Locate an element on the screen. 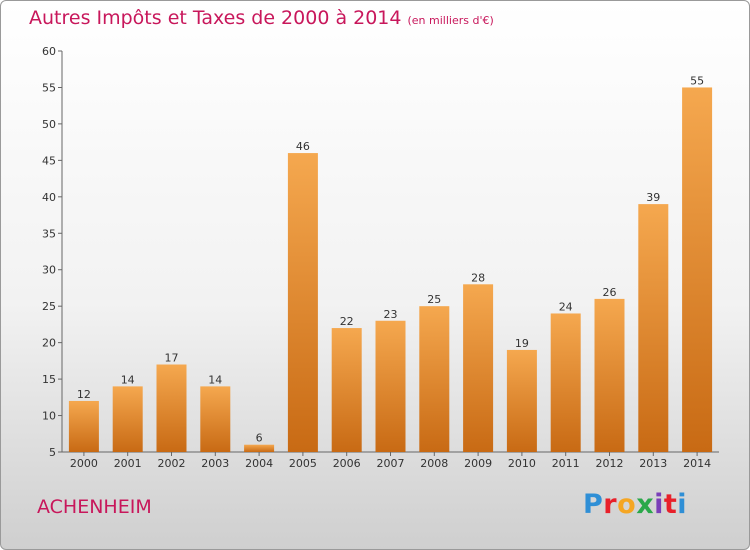  logo-letter: x is located at coordinates (645, 504).